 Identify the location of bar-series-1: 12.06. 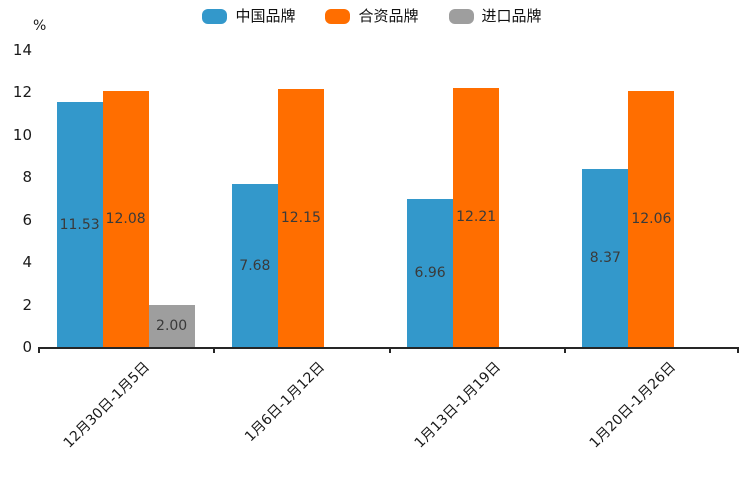
(651, 219).